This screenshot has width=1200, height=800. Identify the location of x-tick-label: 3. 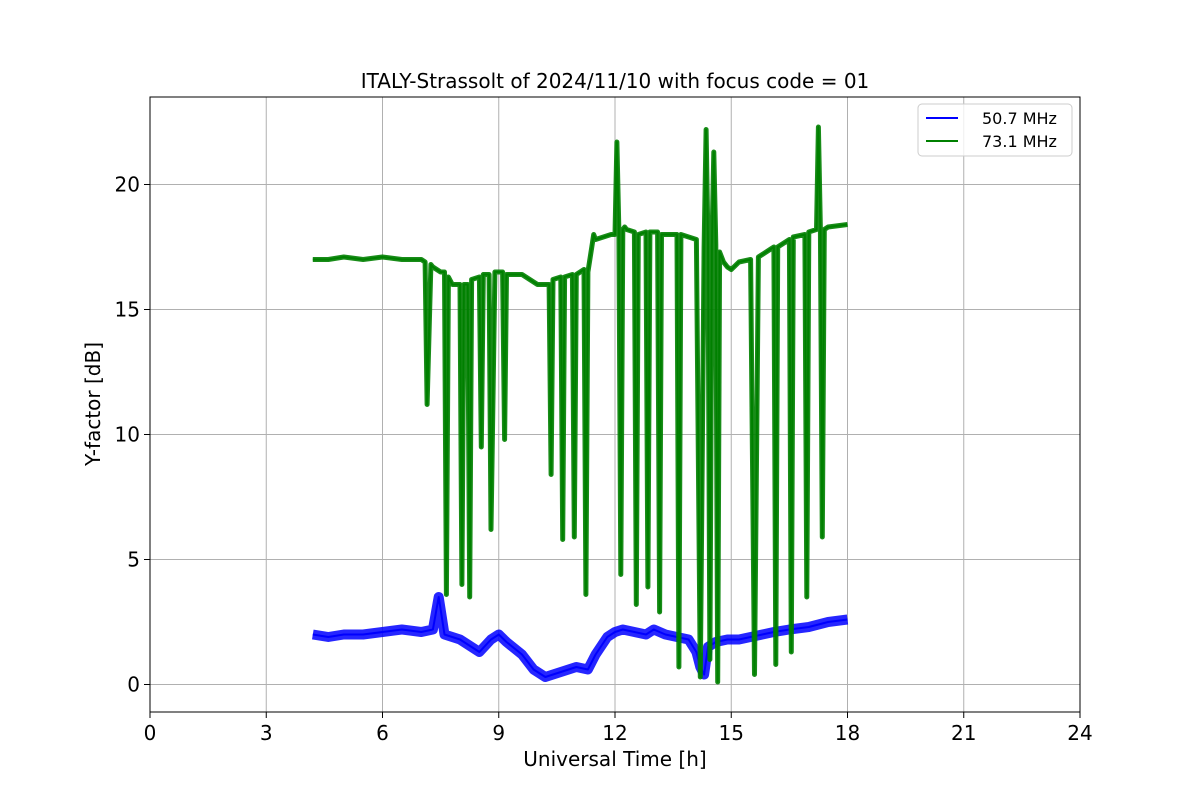
(266, 733).